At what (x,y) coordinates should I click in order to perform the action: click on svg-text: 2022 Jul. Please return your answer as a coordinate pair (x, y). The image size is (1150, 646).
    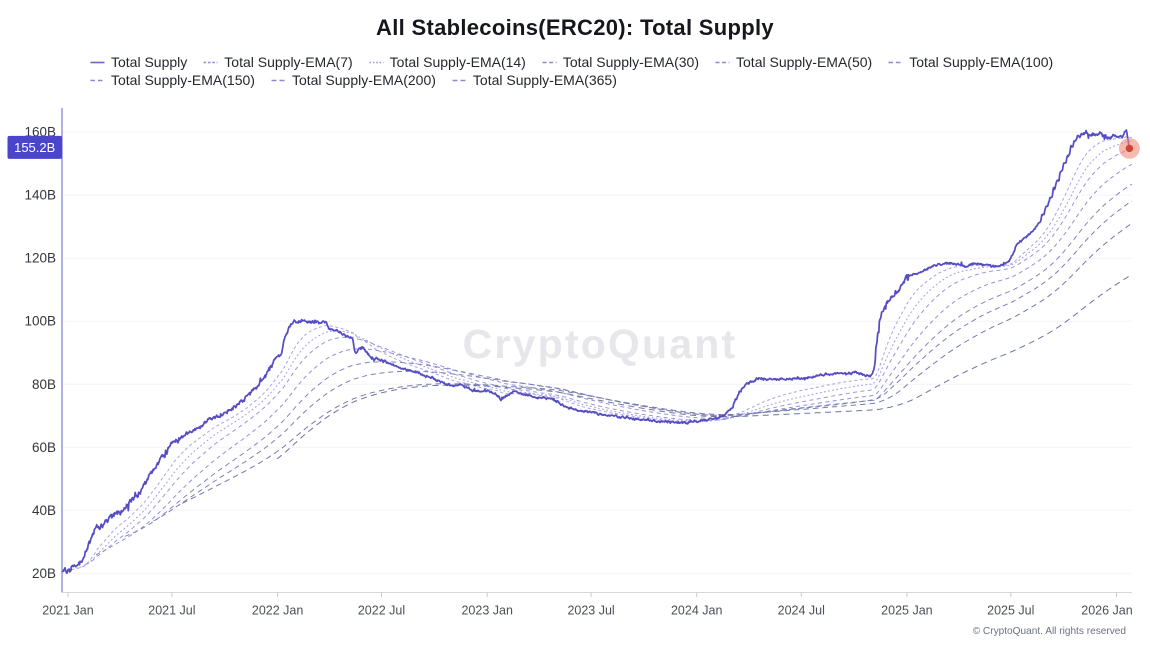
    Looking at the image, I should click on (381, 611).